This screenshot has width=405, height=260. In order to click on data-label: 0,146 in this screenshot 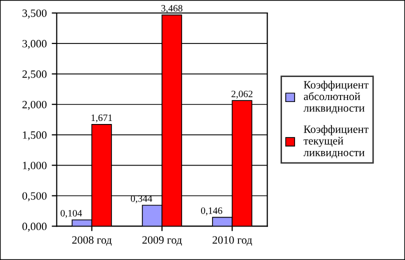, I will do `click(211, 211)`.